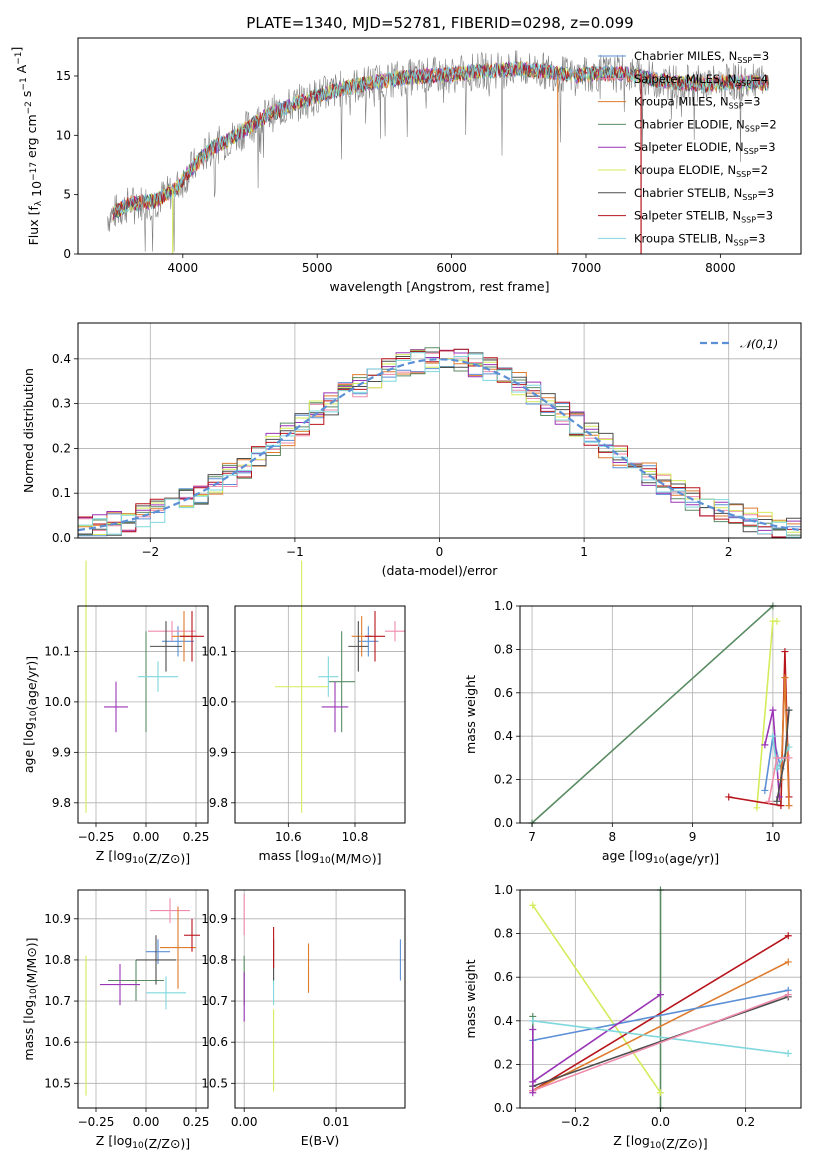 The width and height of the screenshot is (819, 1170). I want to click on x-tick-label: 10.8, so click(355, 837).